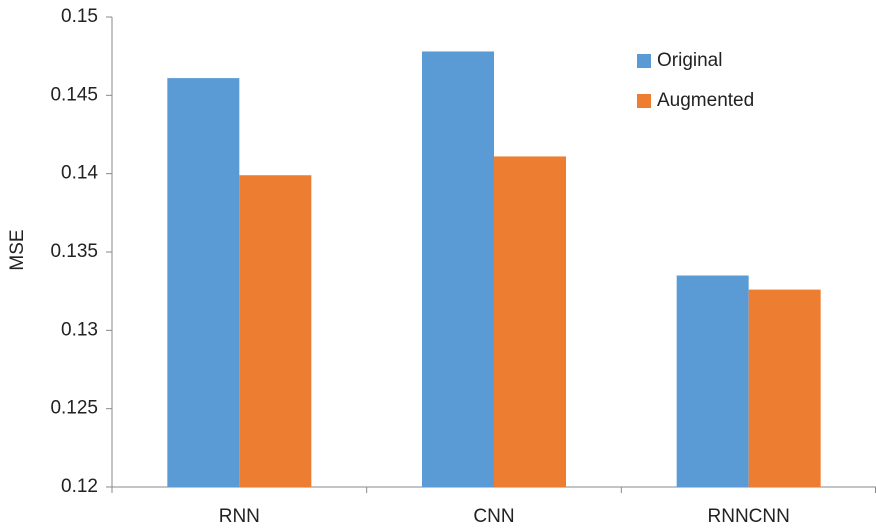  Describe the element at coordinates (79, 329) in the screenshot. I see `y-tick-label: 0.13` at that location.